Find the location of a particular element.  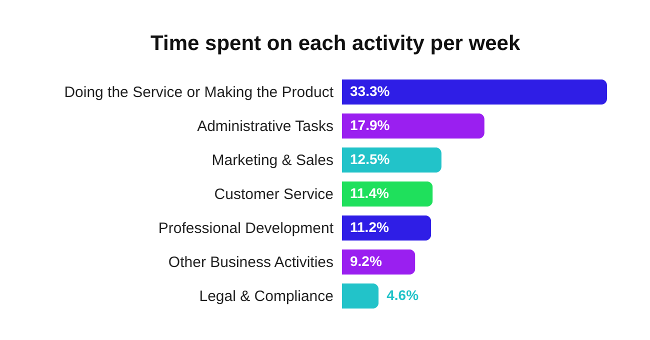

y-tick-label: Administrative Tasks is located at coordinates (265, 126).